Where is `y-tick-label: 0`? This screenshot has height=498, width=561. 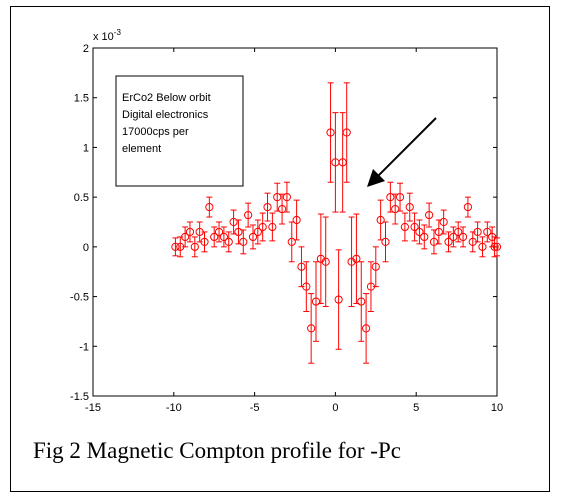
y-tick-label: 0 is located at coordinates (86, 248).